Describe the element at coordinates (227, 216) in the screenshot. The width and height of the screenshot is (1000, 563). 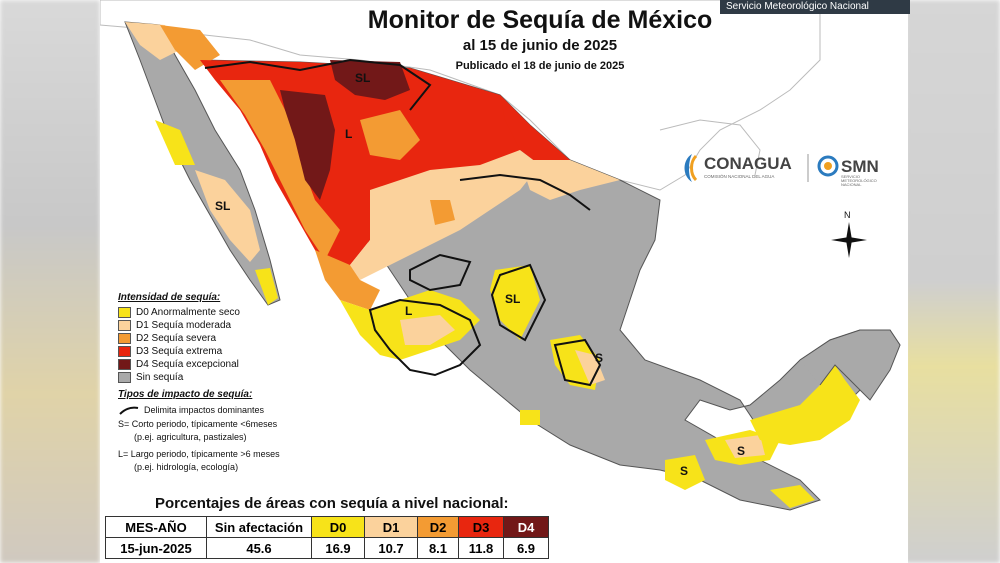
I see `baja-d1` at that location.